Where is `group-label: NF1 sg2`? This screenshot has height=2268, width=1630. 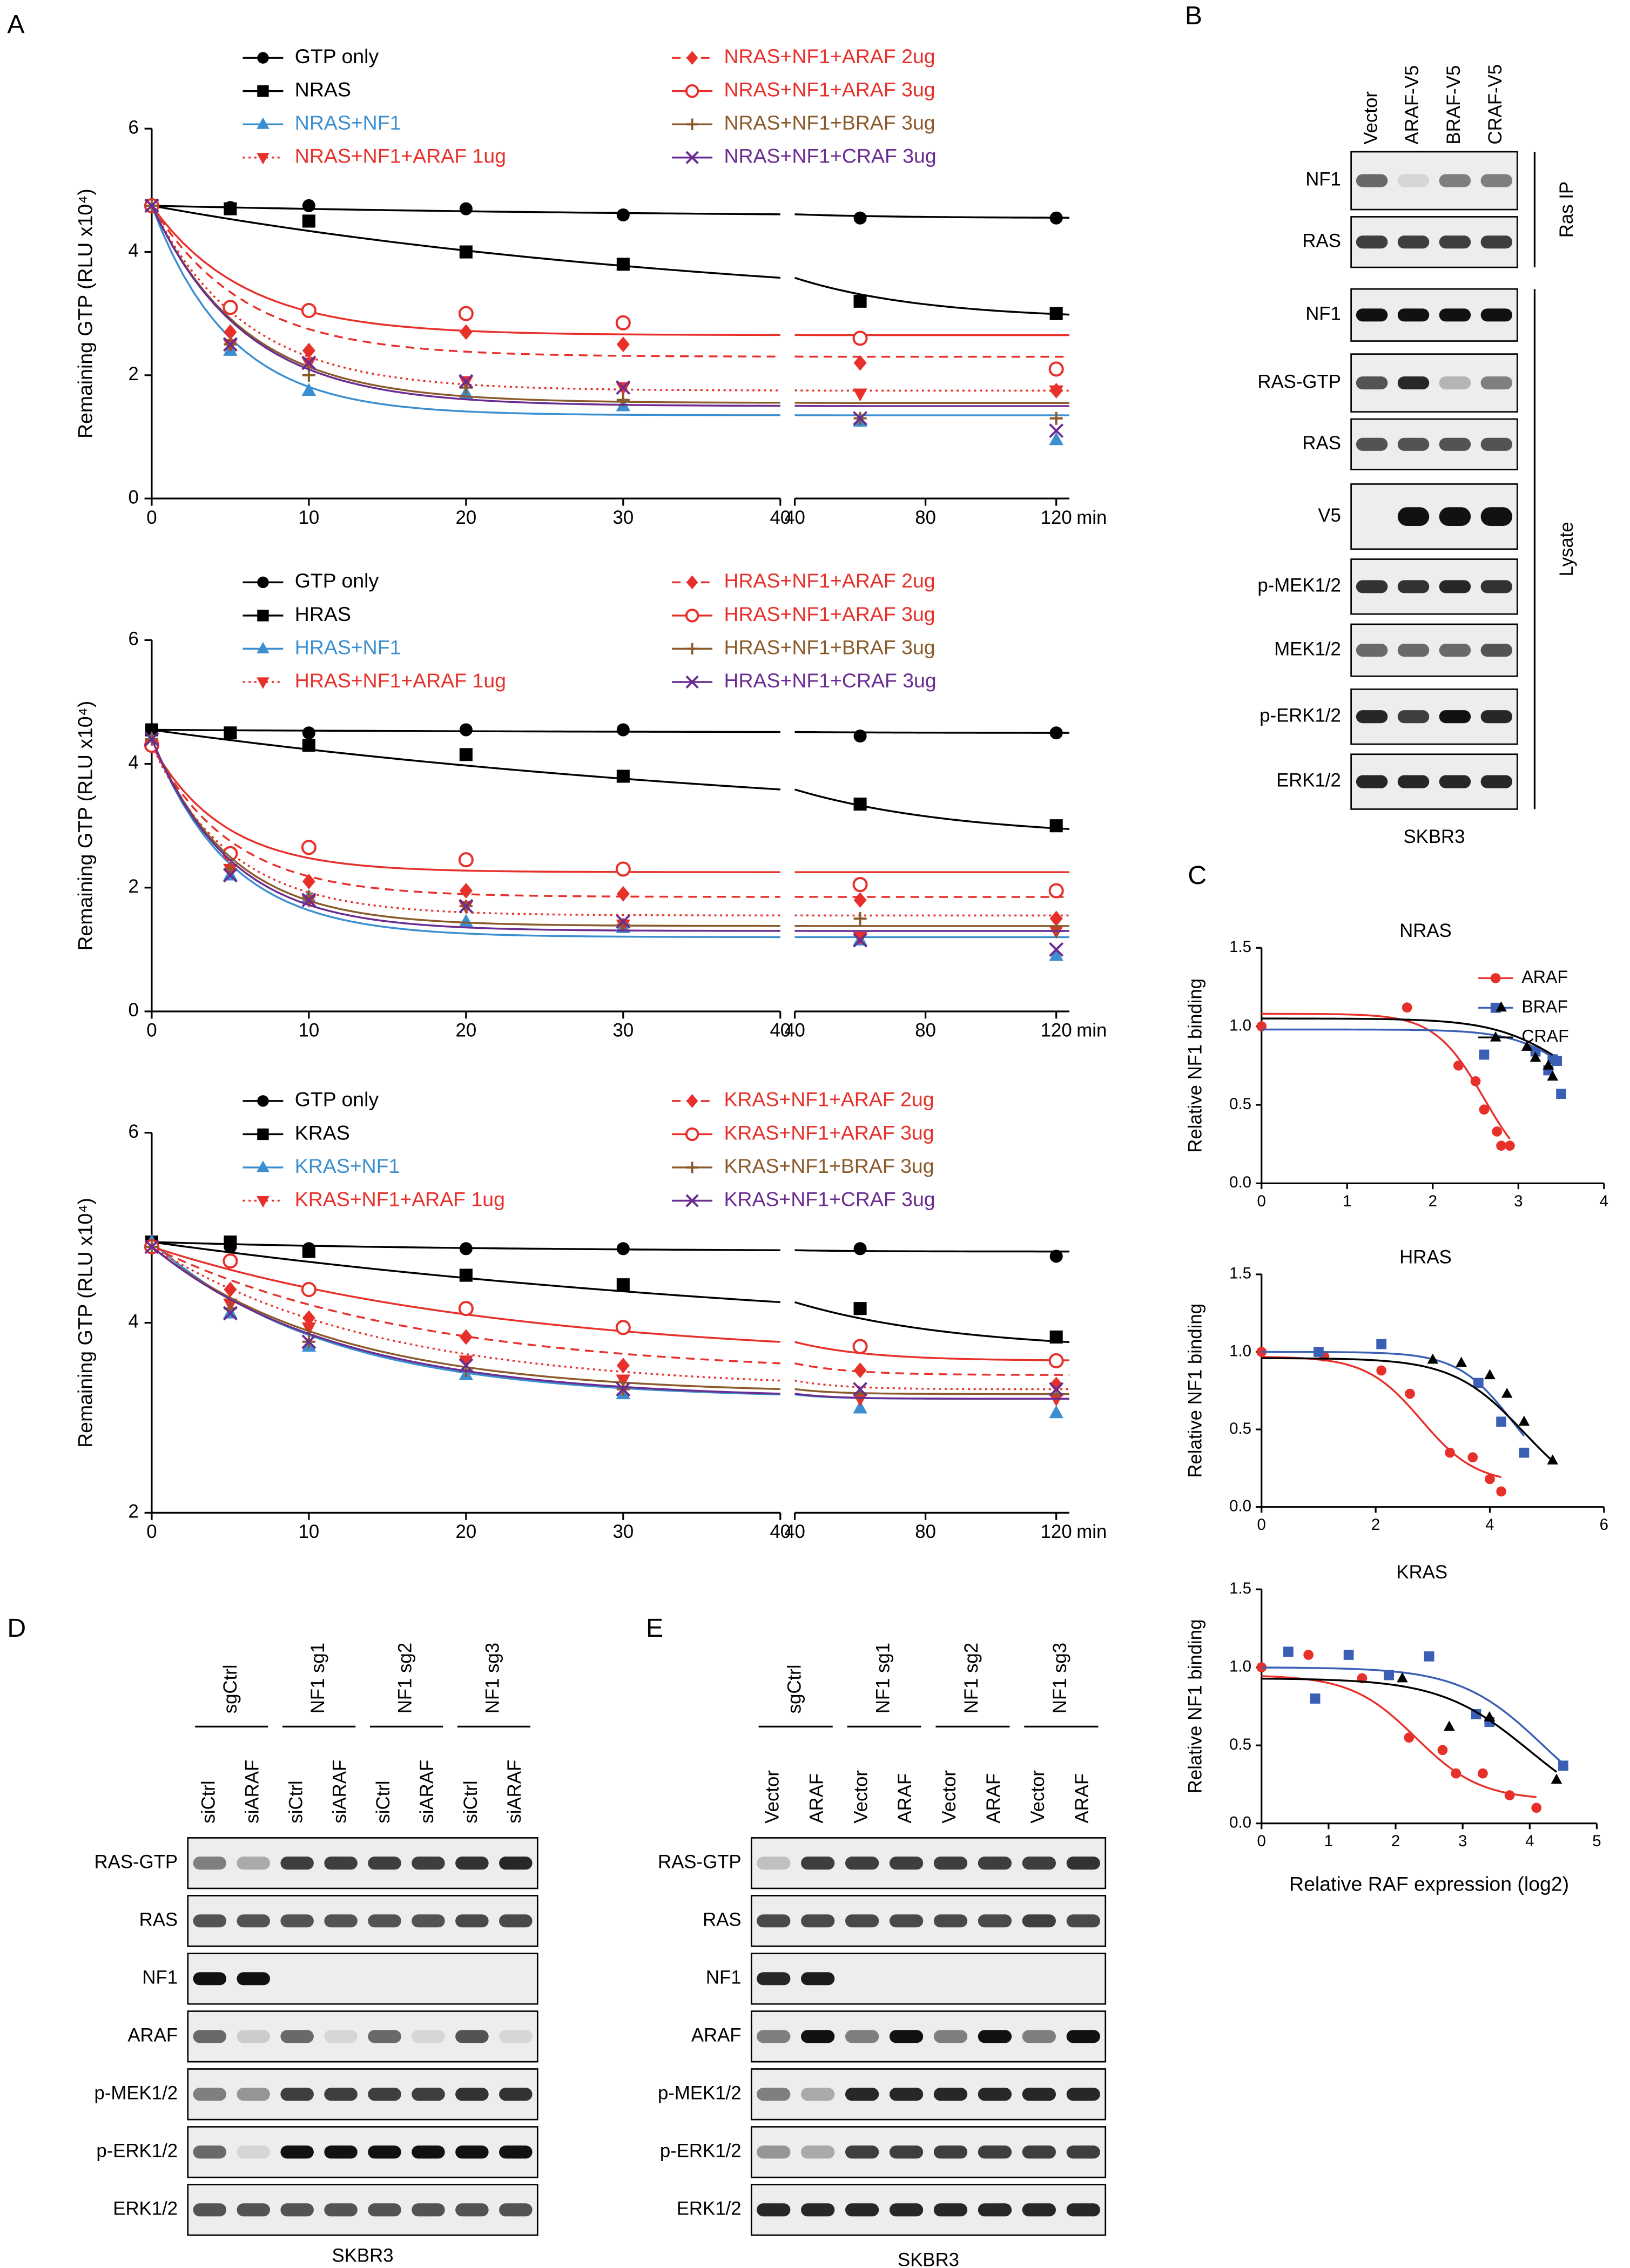 group-label: NF1 sg2 is located at coordinates (971, 1678).